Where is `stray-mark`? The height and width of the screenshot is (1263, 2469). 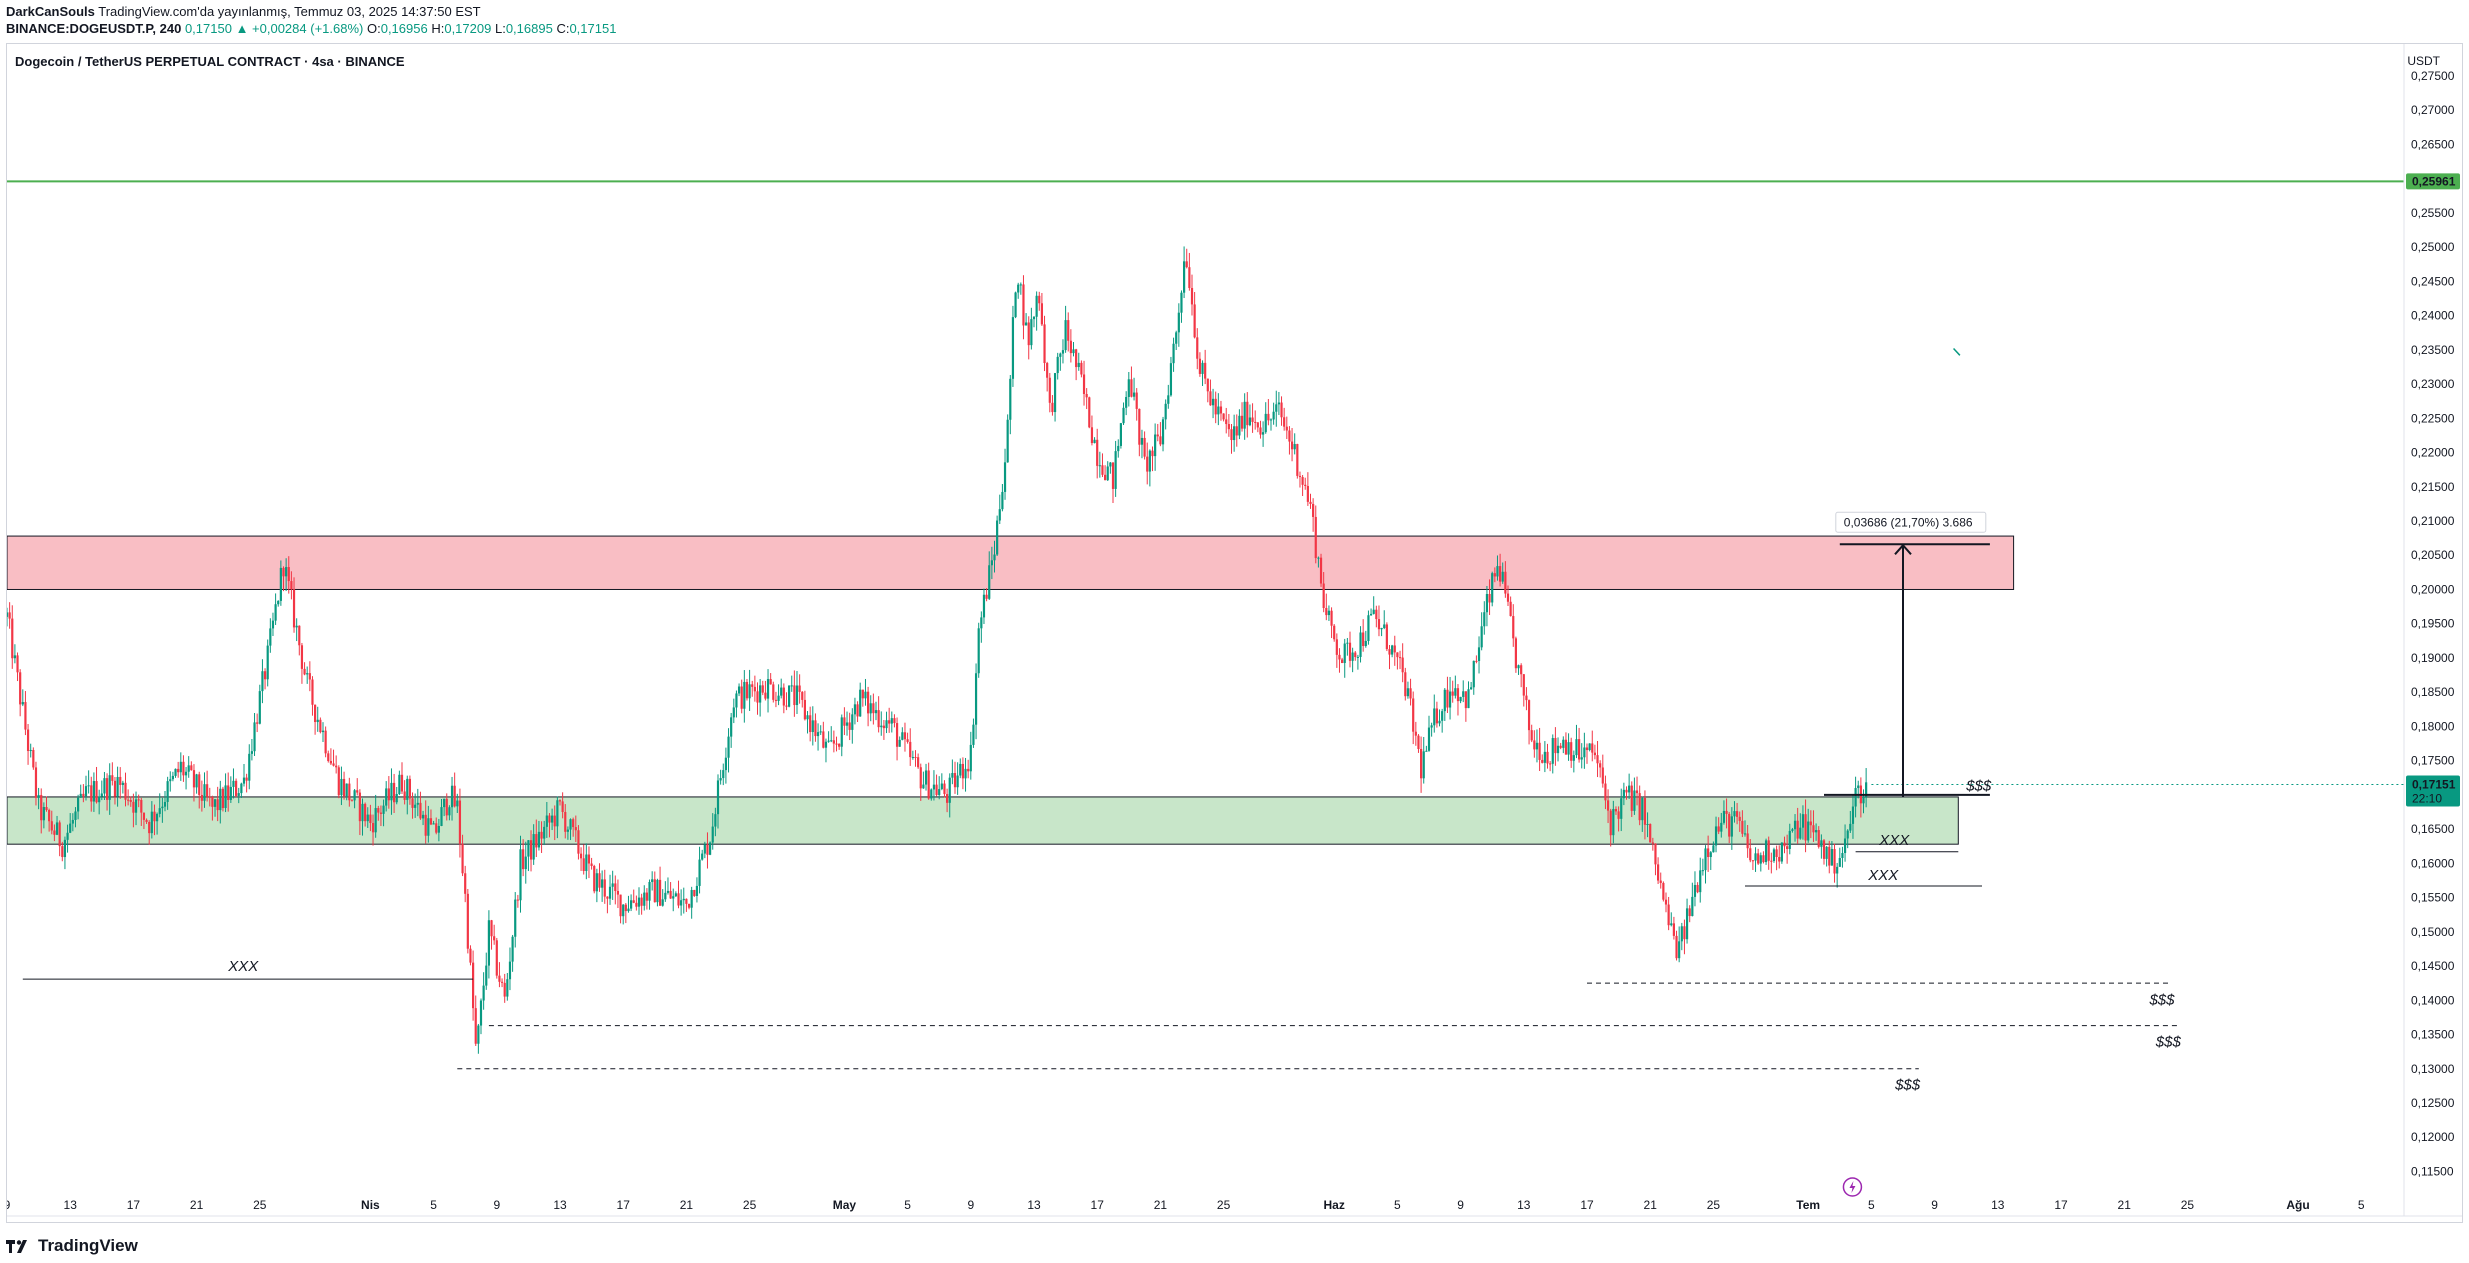
stray-mark is located at coordinates (1957, 351).